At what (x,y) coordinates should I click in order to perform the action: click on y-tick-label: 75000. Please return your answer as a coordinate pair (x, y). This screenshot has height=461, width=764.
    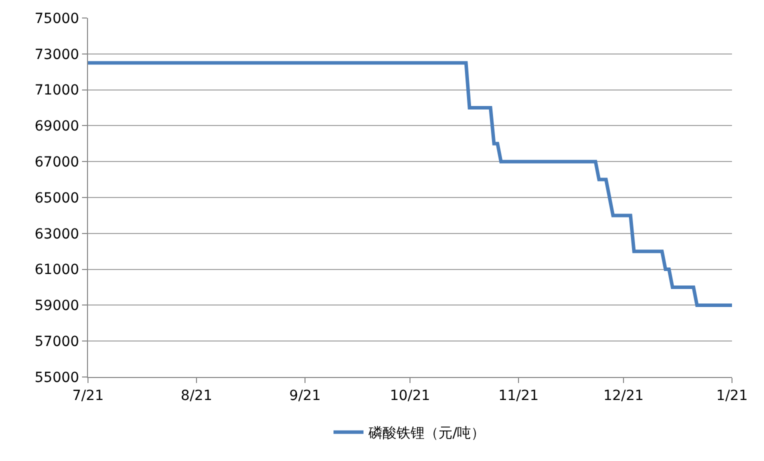
    Looking at the image, I should click on (57, 18).